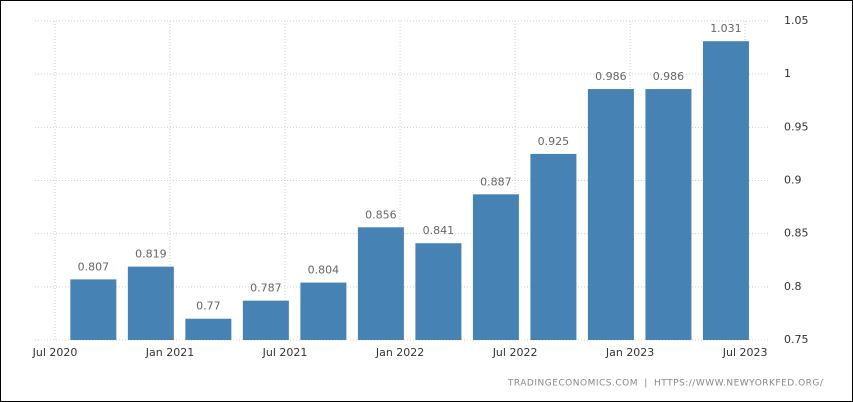  I want to click on value-label: 0.856, so click(381, 214).